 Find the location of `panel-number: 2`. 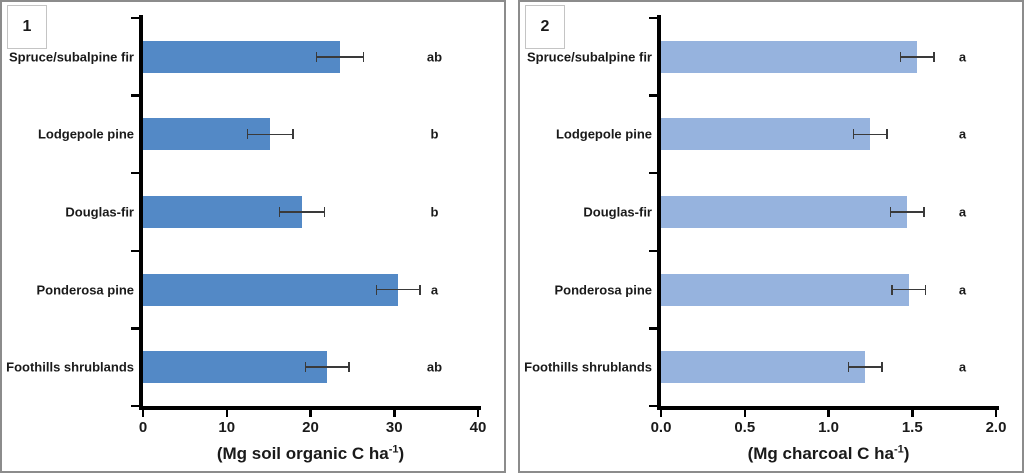

panel-number: 2 is located at coordinates (545, 26).